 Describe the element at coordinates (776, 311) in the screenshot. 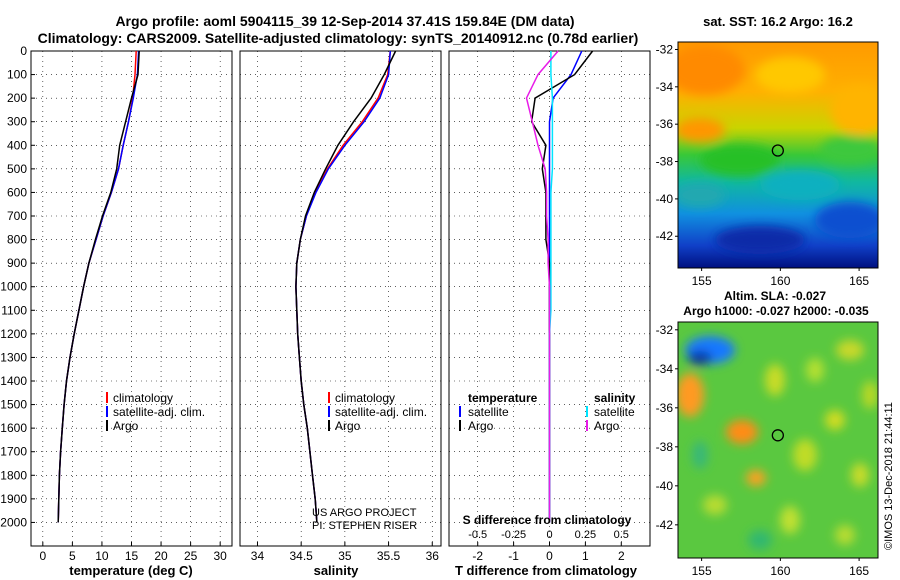

I see `sla-map-subtitle: Argo h1000: -0.027 h2000: -0.035` at that location.